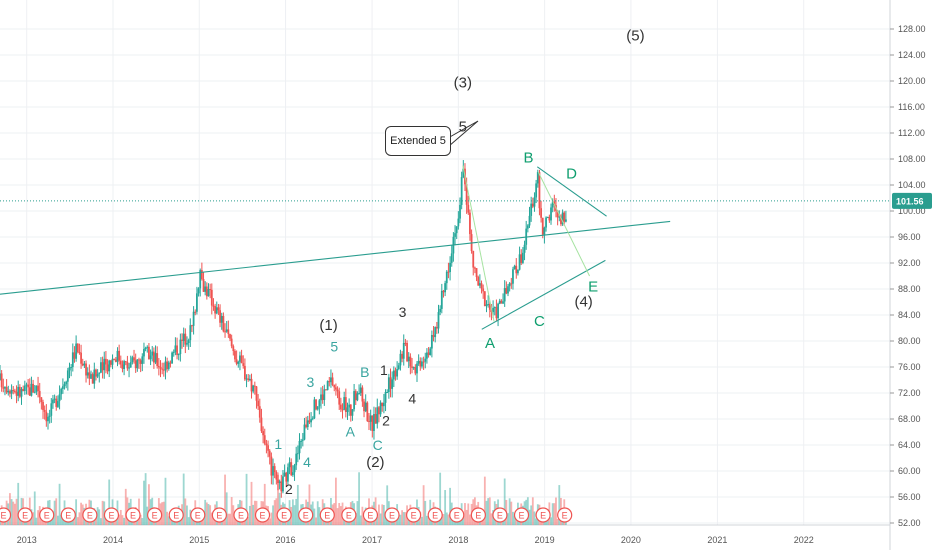 The width and height of the screenshot is (932, 550). What do you see at coordinates (909, 367) in the screenshot?
I see `y-tick-label: 76.00` at bounding box center [909, 367].